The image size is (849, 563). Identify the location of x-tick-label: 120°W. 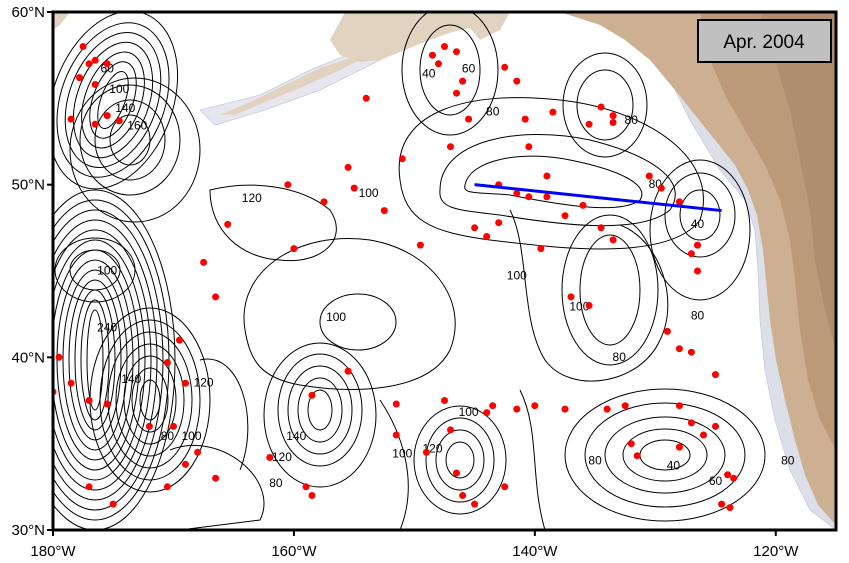
(776, 551).